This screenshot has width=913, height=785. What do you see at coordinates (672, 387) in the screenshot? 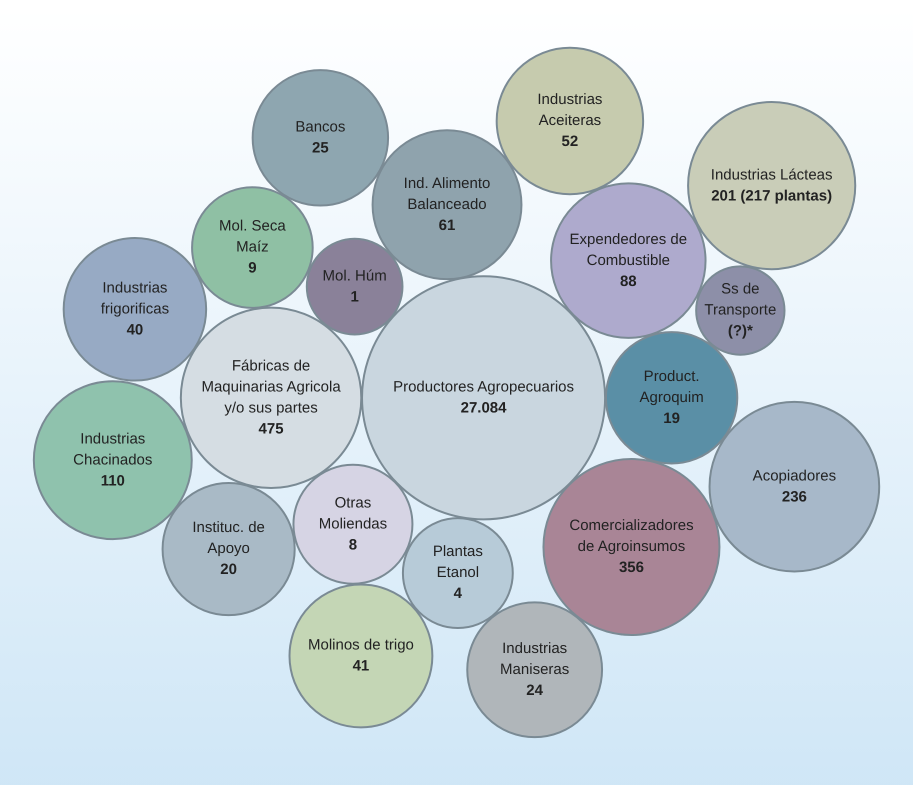
I see `category-label: Product. Agroquim` at bounding box center [672, 387].